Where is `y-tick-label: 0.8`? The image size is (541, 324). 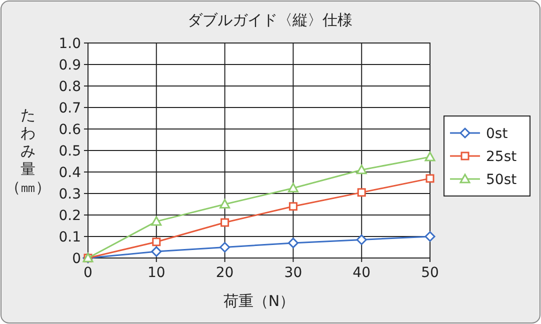
y-tick-label: 0.8 is located at coordinates (69, 87).